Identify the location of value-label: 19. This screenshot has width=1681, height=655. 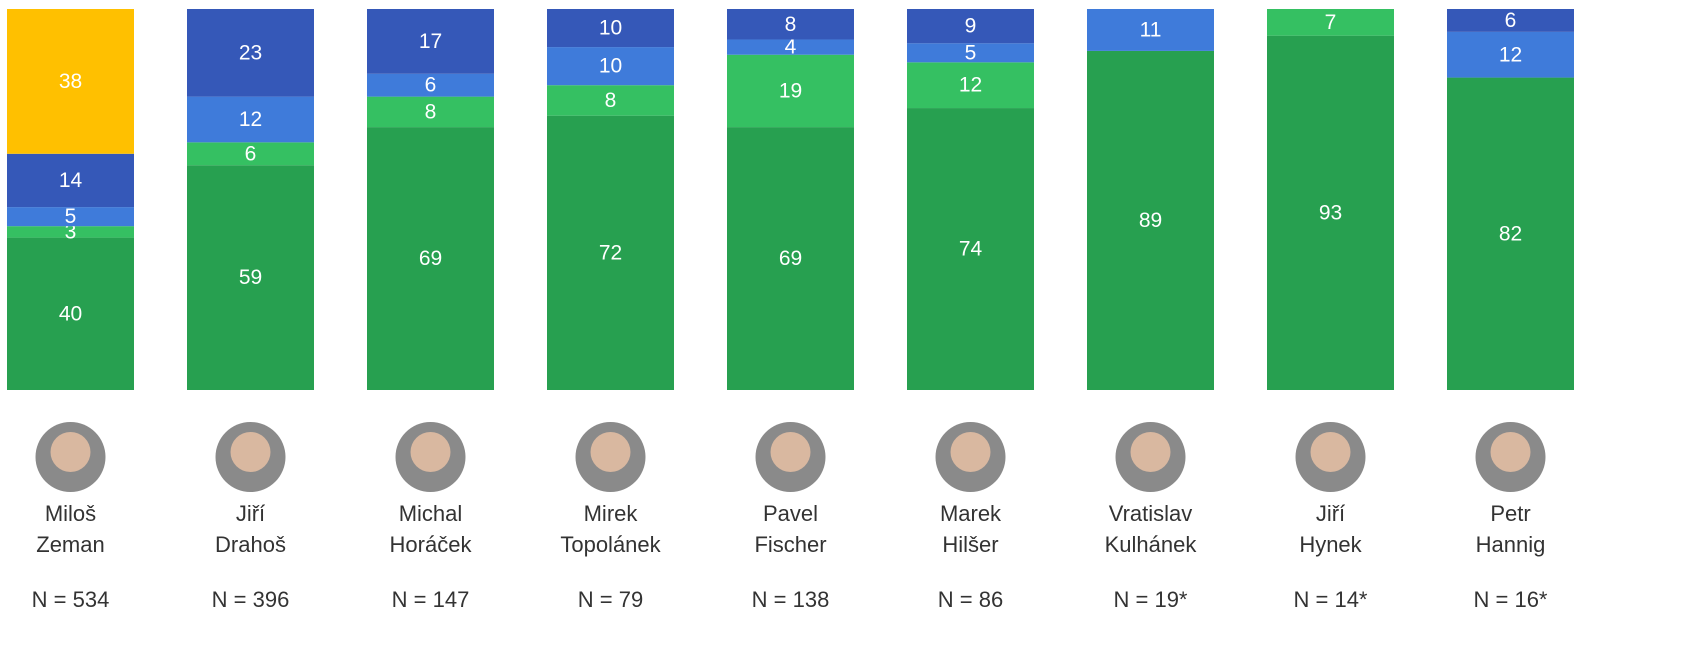
(790, 90).